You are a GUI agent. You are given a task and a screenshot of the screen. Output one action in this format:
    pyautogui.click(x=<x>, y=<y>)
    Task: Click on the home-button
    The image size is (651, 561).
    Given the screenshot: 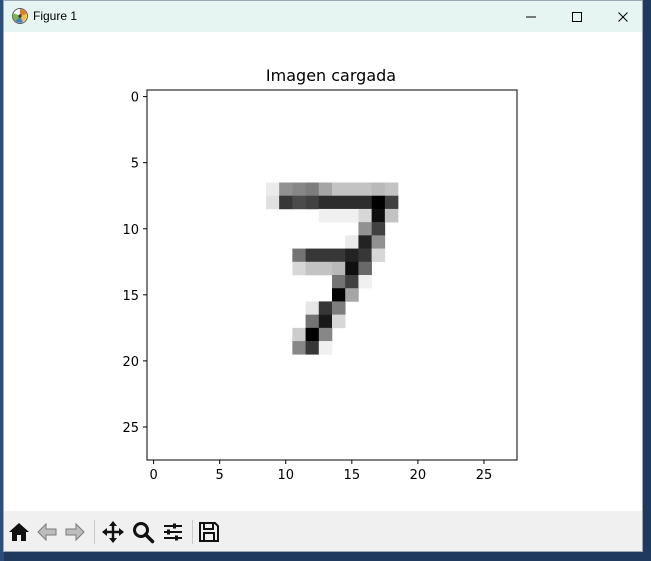 What is the action you would take?
    pyautogui.click(x=19, y=532)
    